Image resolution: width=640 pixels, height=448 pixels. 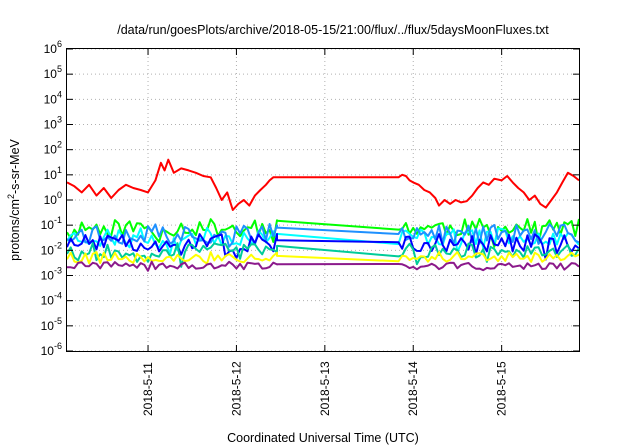 I want to click on x-tick-label: 2018-5-11, so click(x=148, y=389).